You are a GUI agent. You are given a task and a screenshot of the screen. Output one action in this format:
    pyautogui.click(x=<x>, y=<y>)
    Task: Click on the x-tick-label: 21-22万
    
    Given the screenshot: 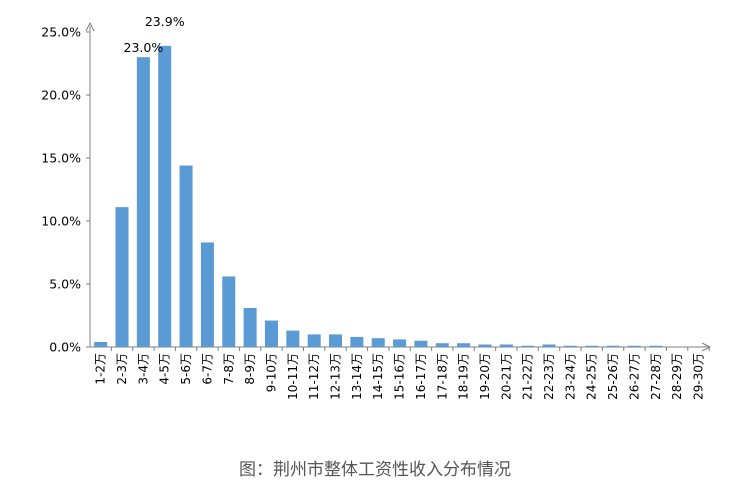 What is the action you would take?
    pyautogui.click(x=528, y=376)
    